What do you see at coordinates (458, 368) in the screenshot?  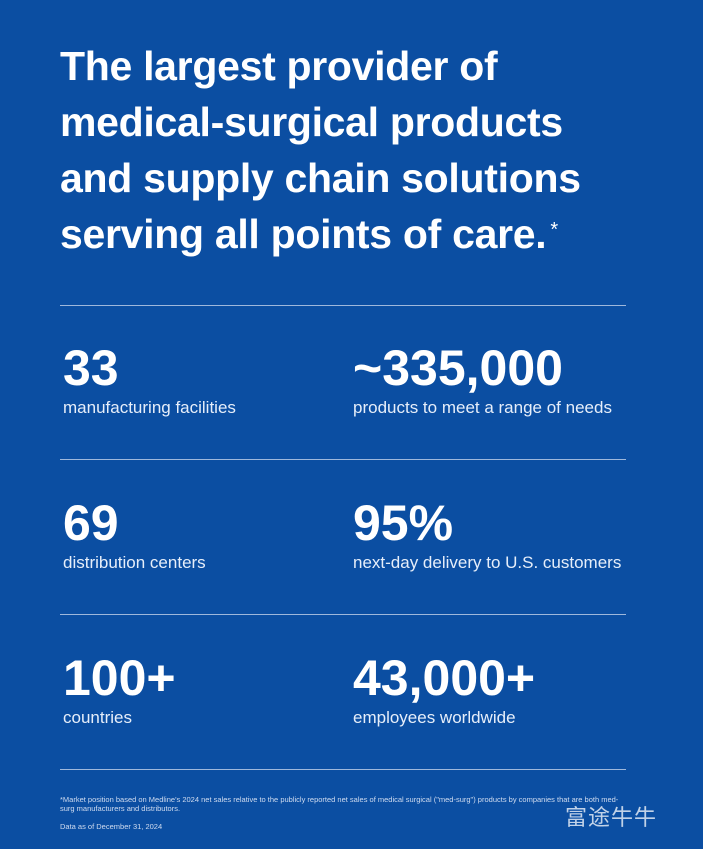 I see `stat-value: ~335,000` at bounding box center [458, 368].